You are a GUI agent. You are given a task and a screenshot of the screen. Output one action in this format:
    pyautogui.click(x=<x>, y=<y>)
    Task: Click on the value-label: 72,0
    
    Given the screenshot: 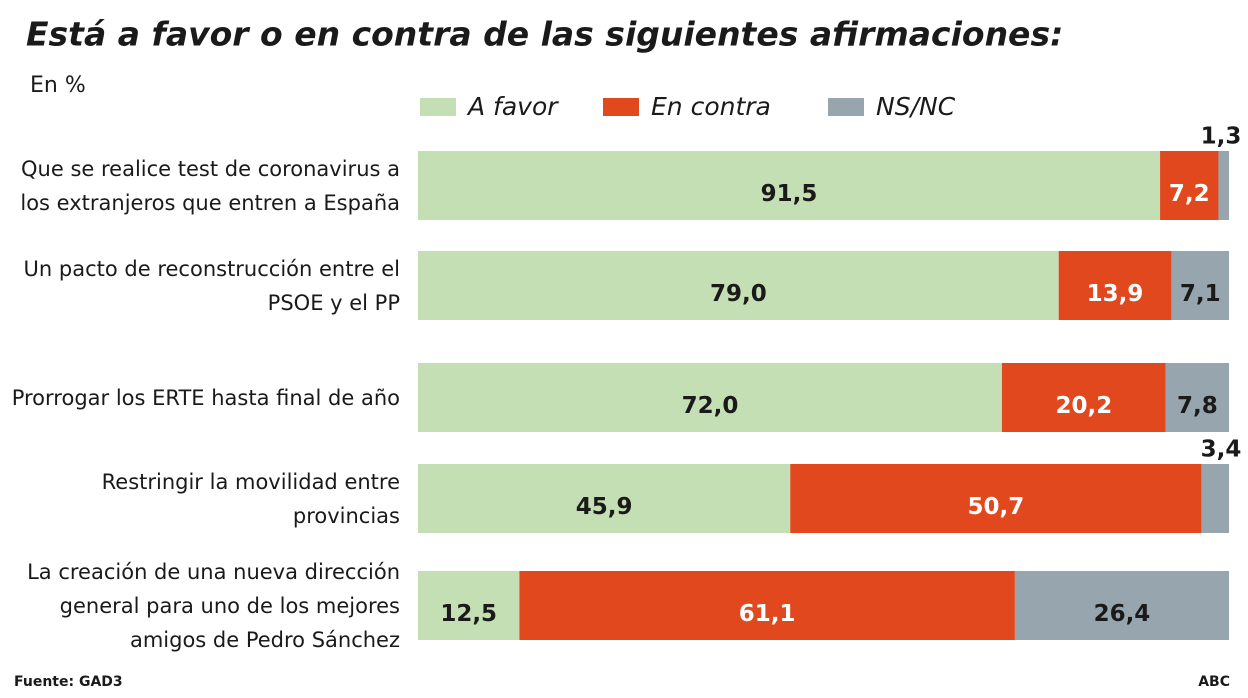 What is the action you would take?
    pyautogui.click(x=710, y=406)
    